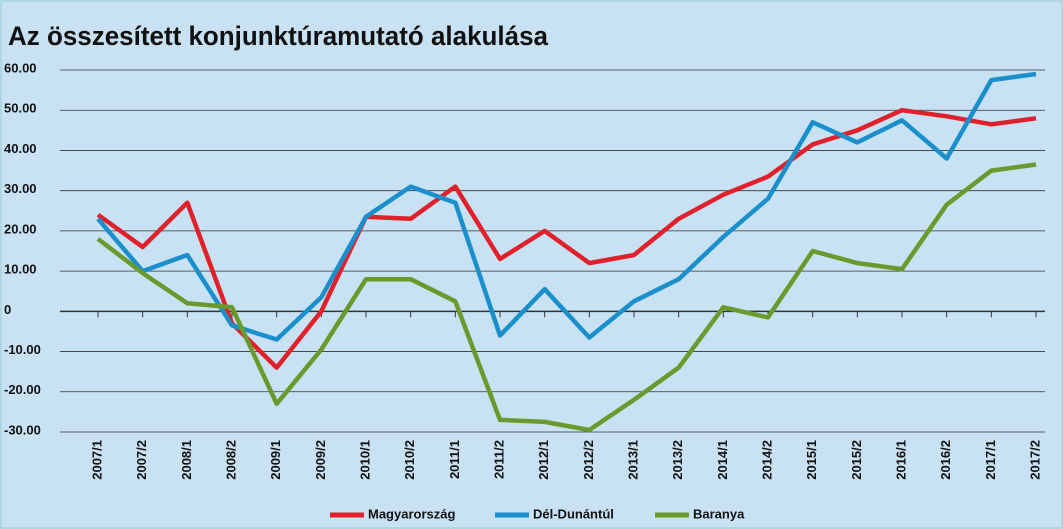  What do you see at coordinates (22, 349) in the screenshot?
I see `y-tick-label: -10.00` at bounding box center [22, 349].